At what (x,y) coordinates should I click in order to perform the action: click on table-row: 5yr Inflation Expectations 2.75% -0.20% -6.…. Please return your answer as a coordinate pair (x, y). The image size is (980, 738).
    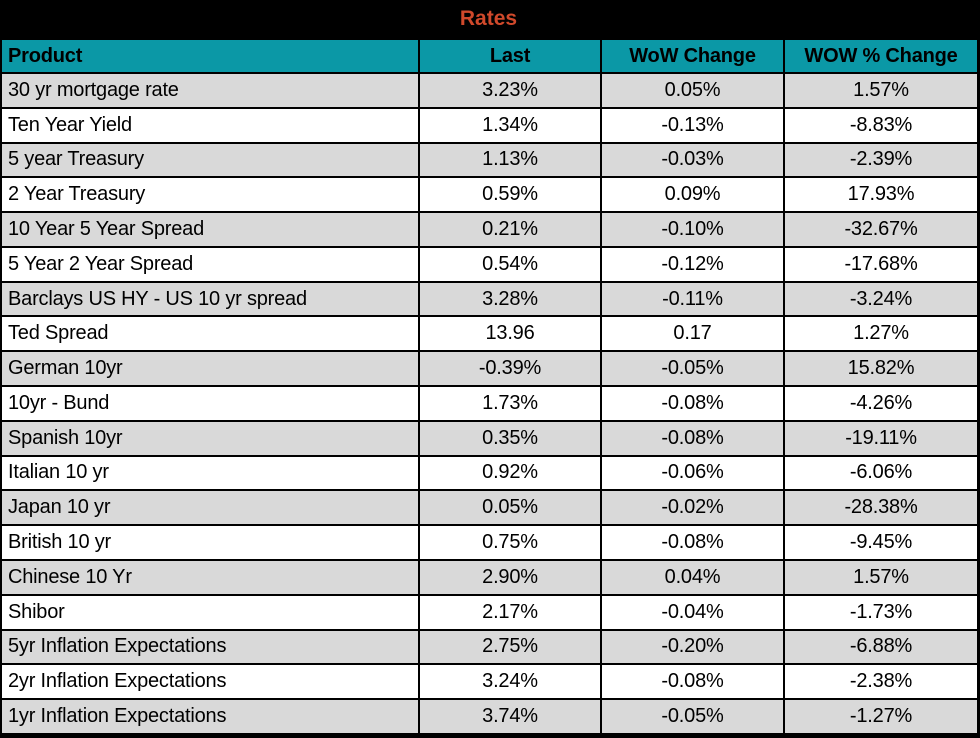
    Looking at the image, I should click on (489, 647).